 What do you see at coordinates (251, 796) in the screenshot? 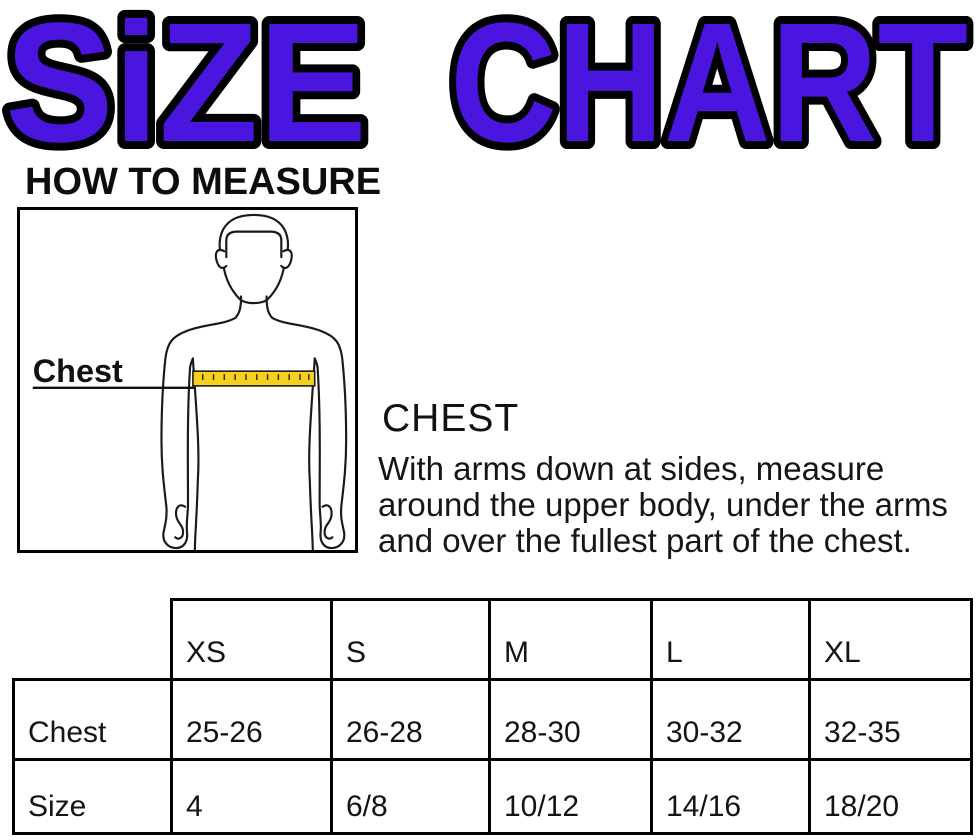
I see `size-value-xs: 4` at bounding box center [251, 796].